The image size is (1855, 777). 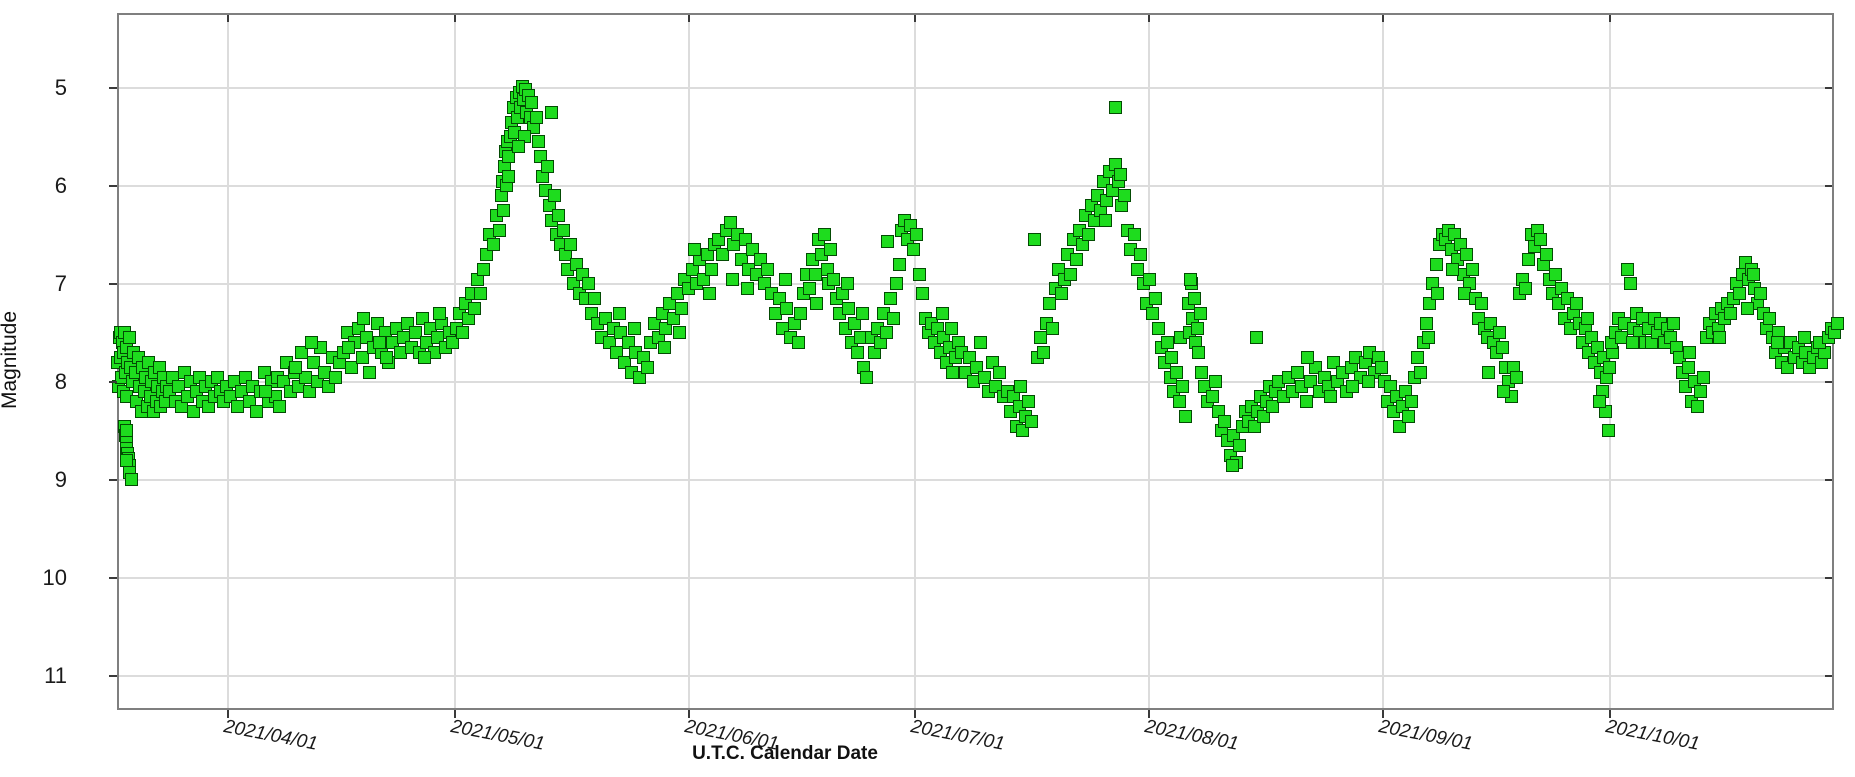 What do you see at coordinates (228, 18) in the screenshot?
I see `x-tick-top` at bounding box center [228, 18].